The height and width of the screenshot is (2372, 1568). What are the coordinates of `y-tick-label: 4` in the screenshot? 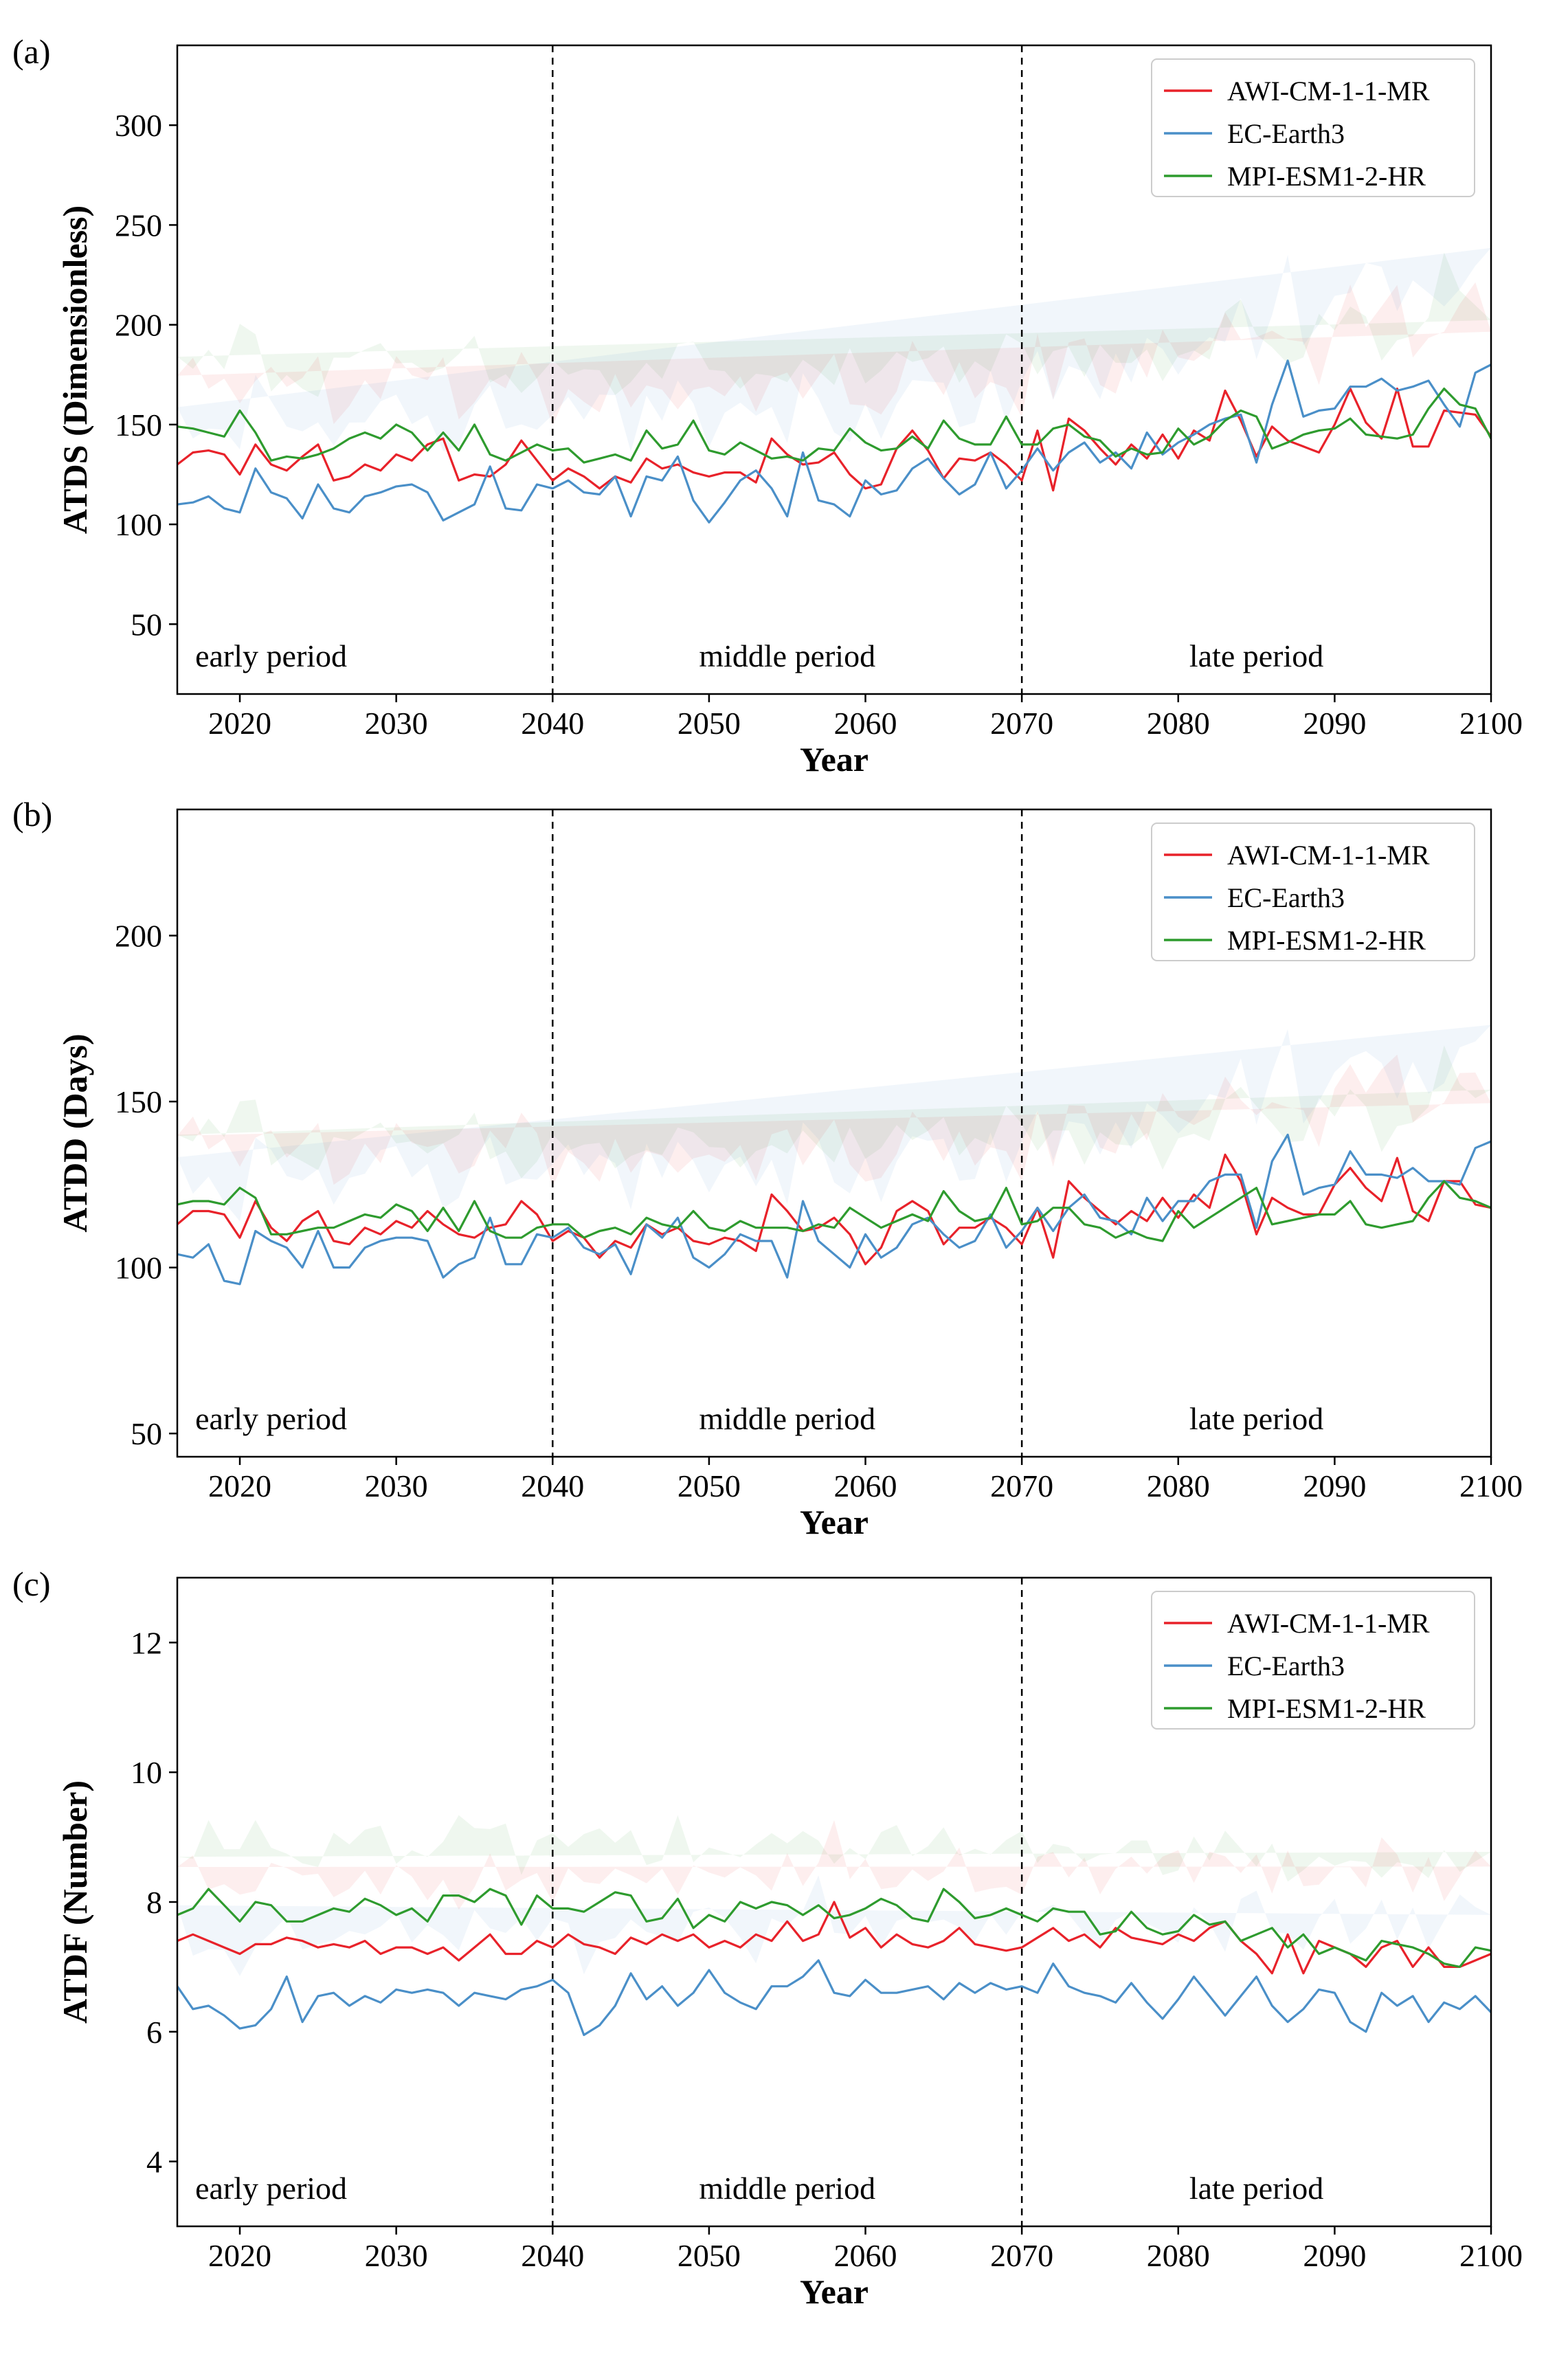 It's located at (154, 2162).